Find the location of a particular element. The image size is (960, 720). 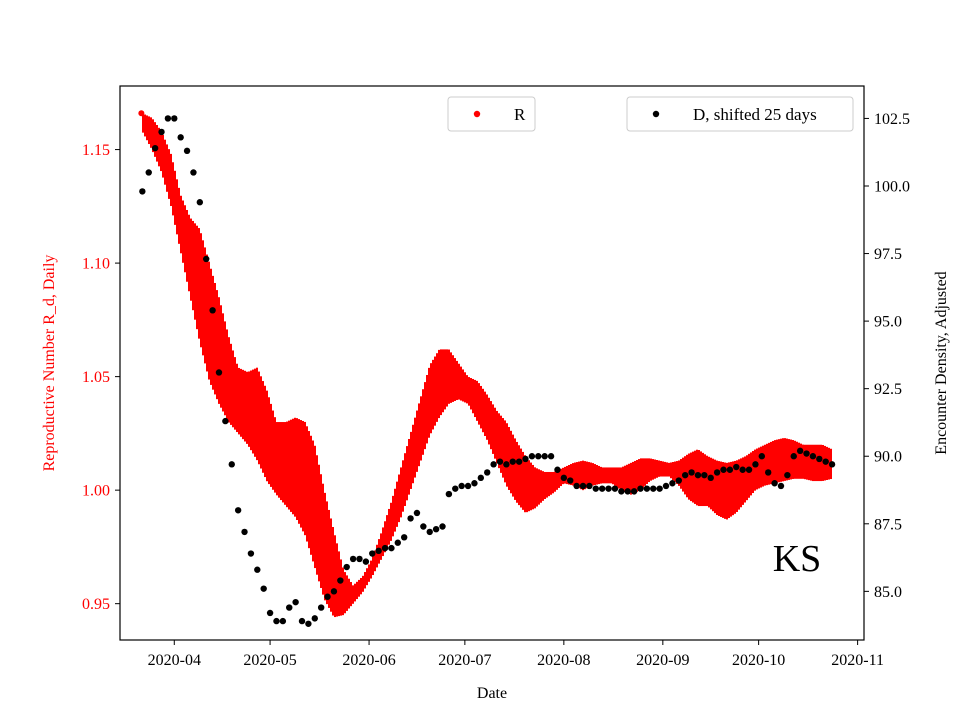

y-right-tick-label: 92.5 is located at coordinates (888, 389).